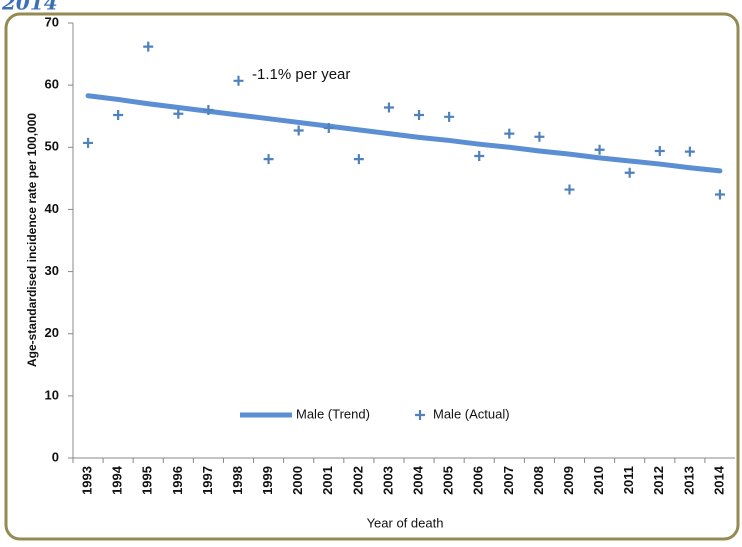  Describe the element at coordinates (478, 480) in the screenshot. I see `x-tick-label: 2006` at that location.